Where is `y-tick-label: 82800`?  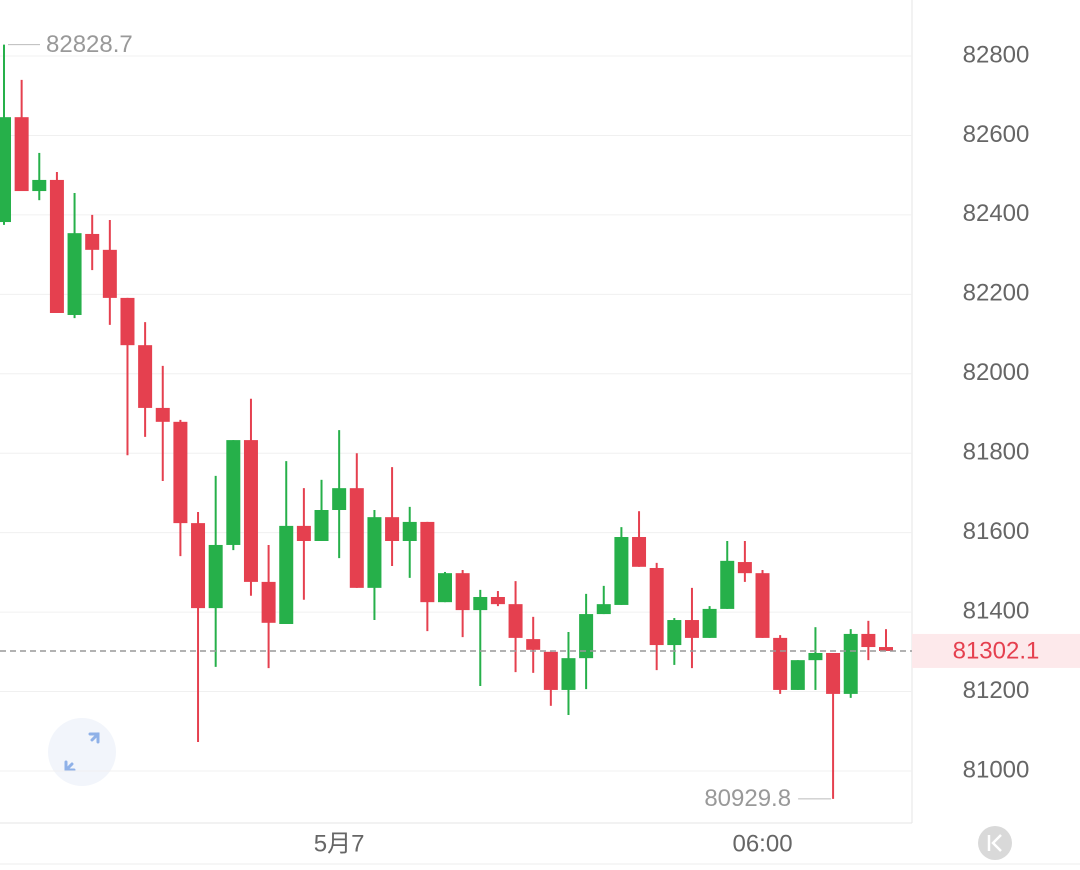
y-tick-label: 82800 is located at coordinates (996, 54).